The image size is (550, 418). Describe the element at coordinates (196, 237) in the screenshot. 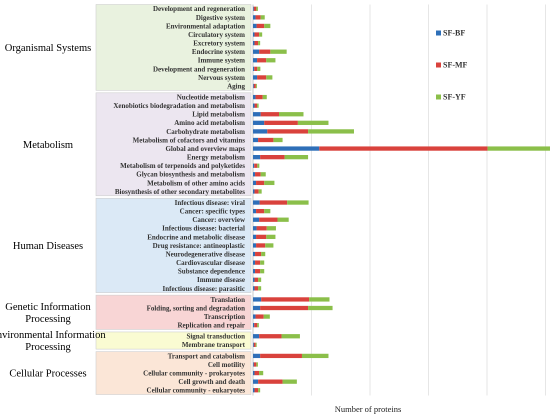

I see `category-label: Endocrine and metabolic disease` at that location.